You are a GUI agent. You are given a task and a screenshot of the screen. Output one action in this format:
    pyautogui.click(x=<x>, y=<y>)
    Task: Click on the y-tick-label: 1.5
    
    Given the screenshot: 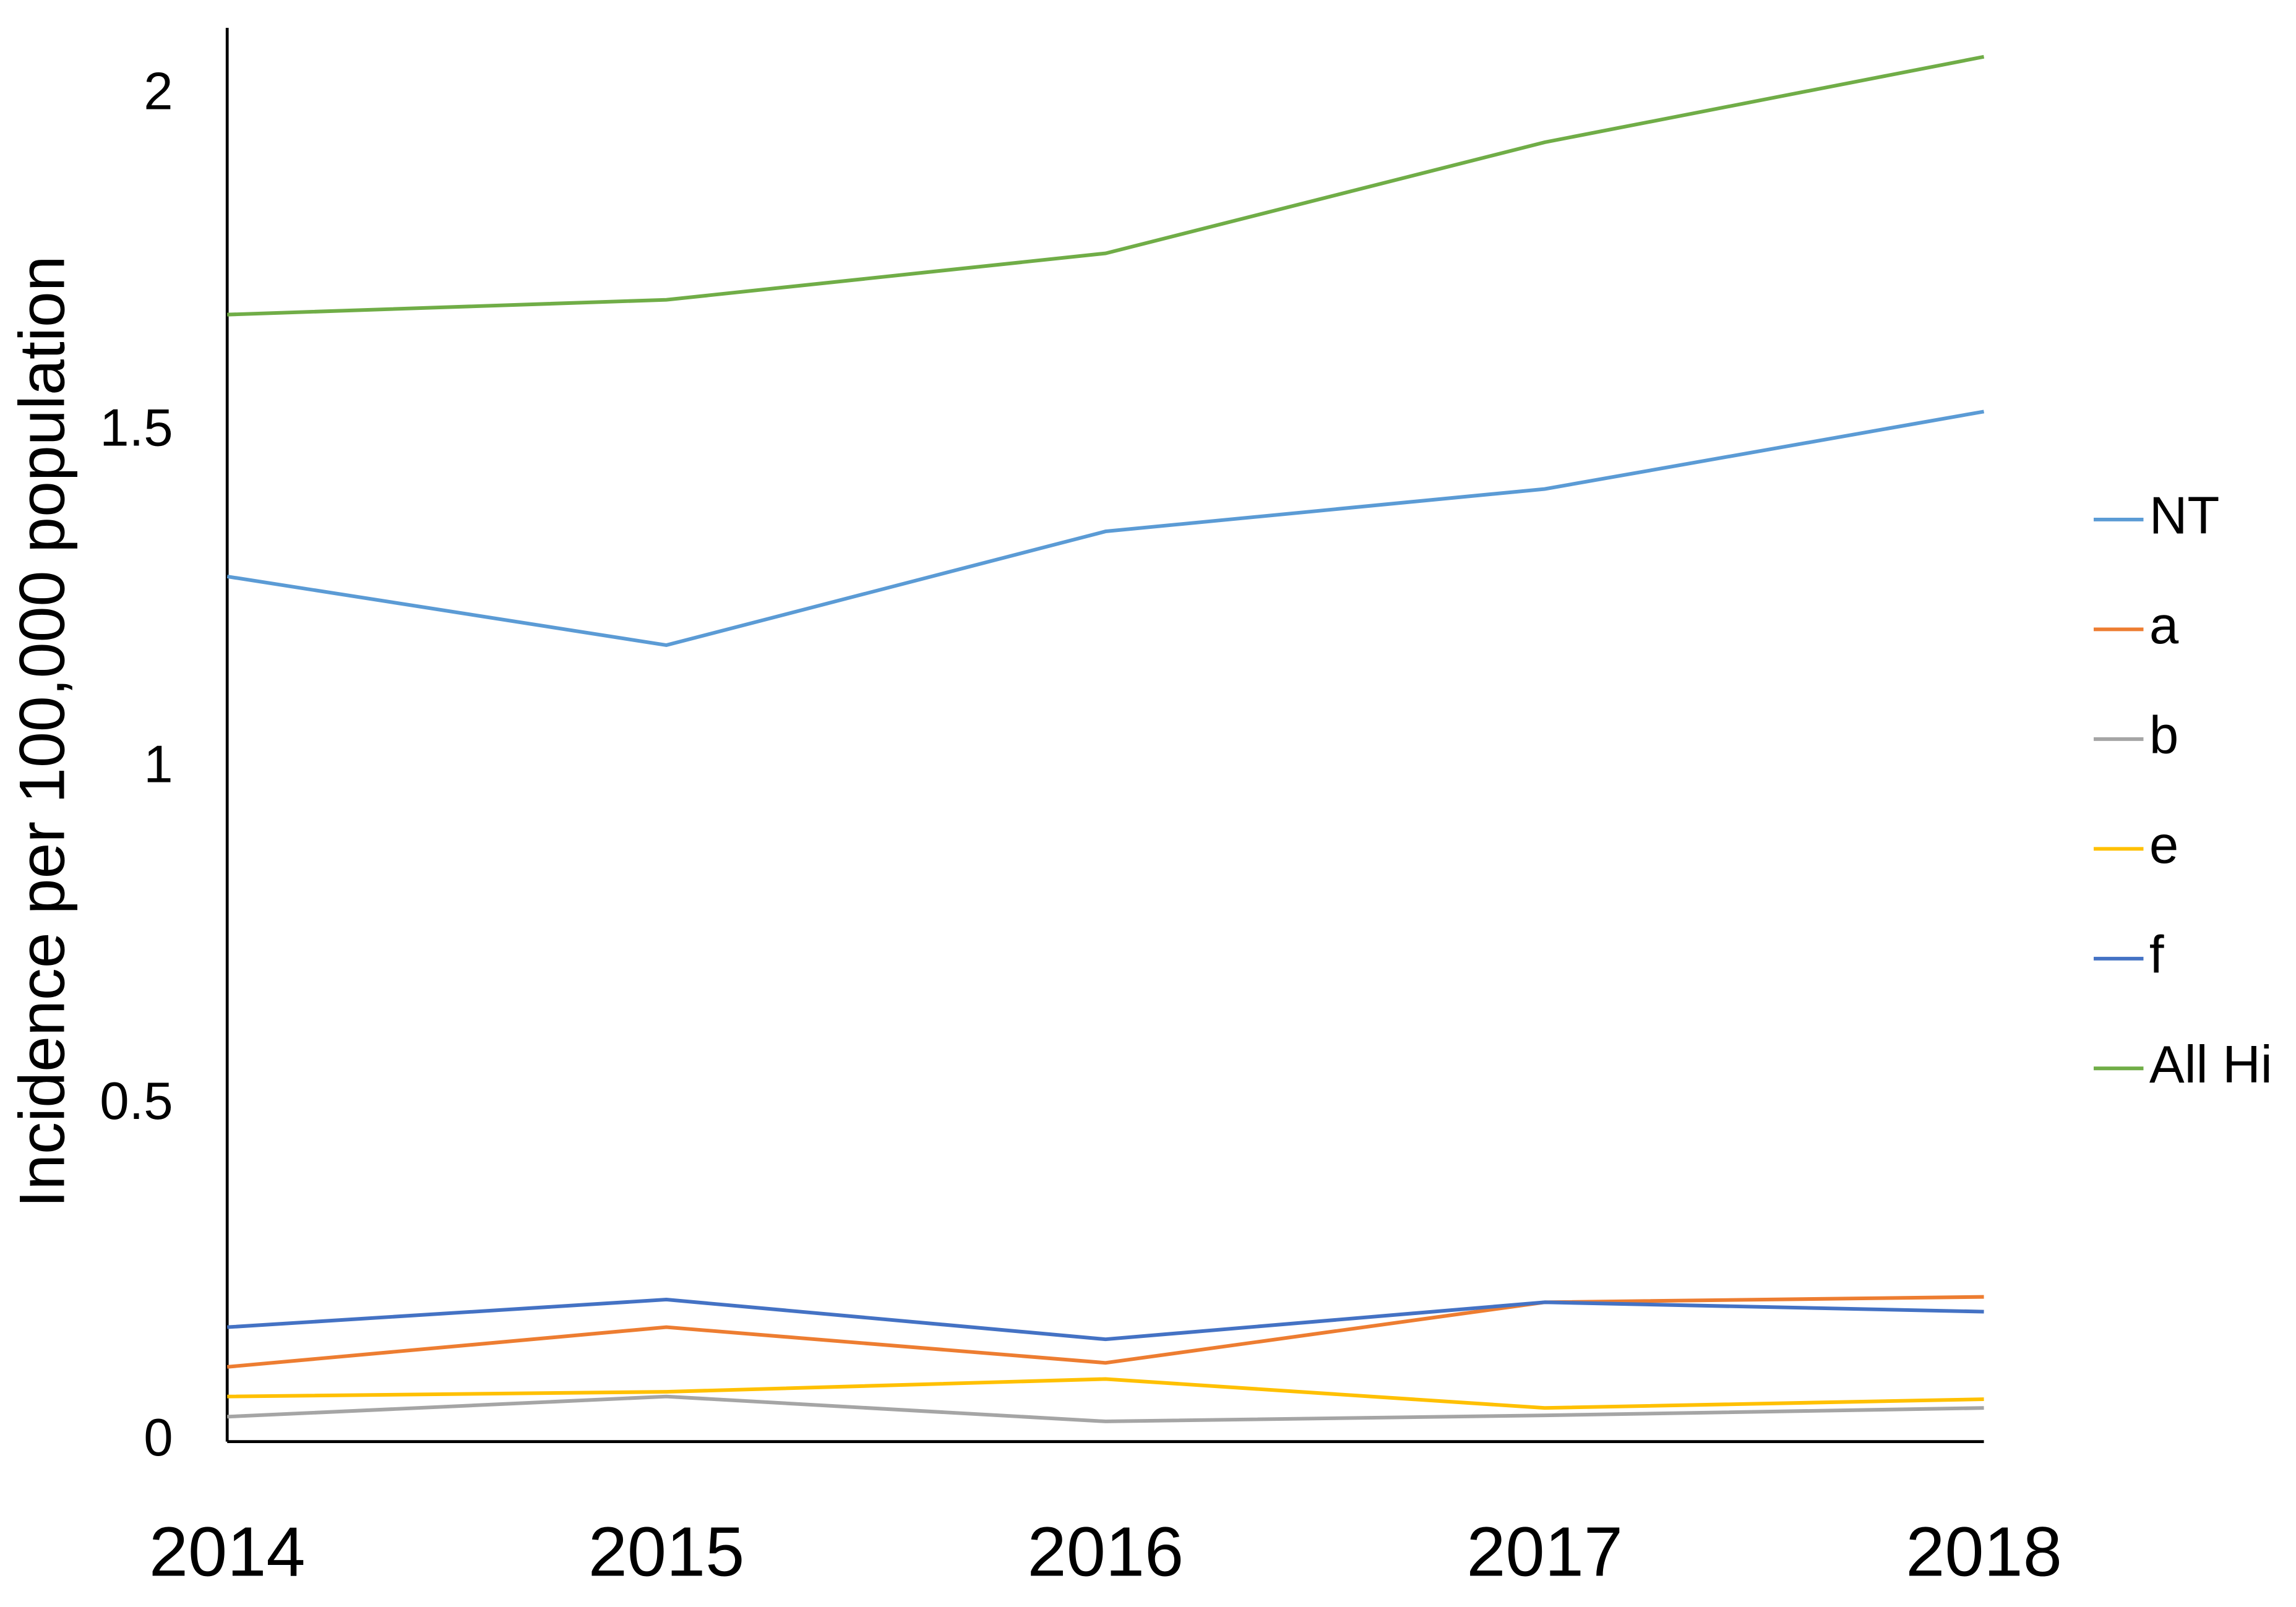 What is the action you would take?
    pyautogui.click(x=136, y=428)
    